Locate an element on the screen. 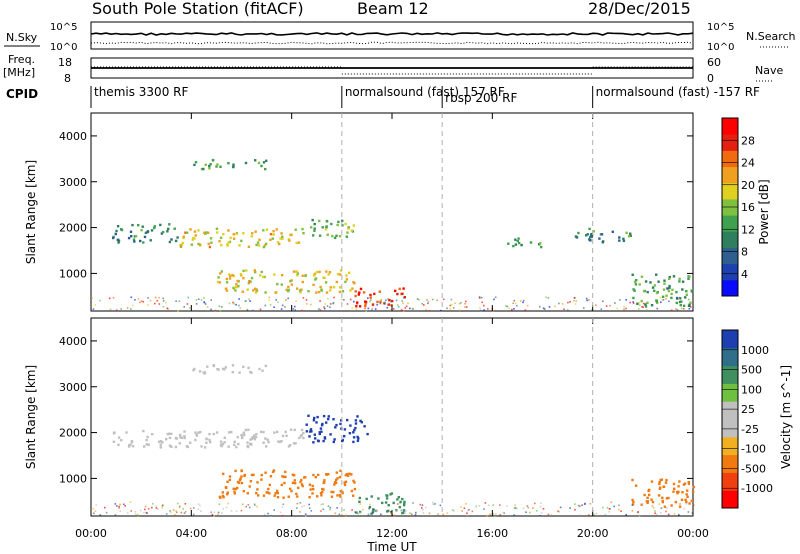 This screenshot has width=800, height=554. colorbar-tick-label: 24 is located at coordinates (748, 163).